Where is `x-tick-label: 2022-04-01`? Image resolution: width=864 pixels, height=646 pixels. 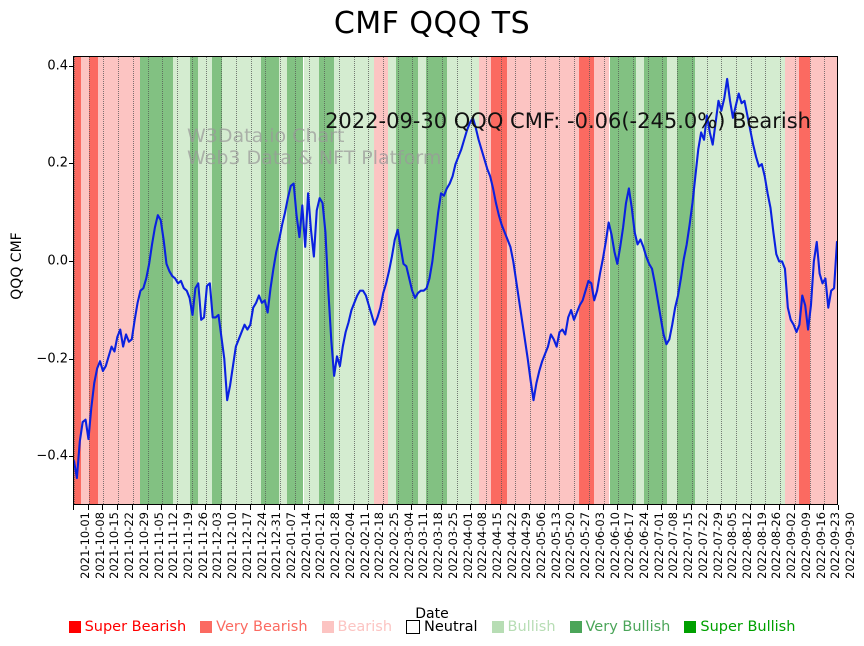 x-tick-label: 2022-04-01 is located at coordinates (467, 545).